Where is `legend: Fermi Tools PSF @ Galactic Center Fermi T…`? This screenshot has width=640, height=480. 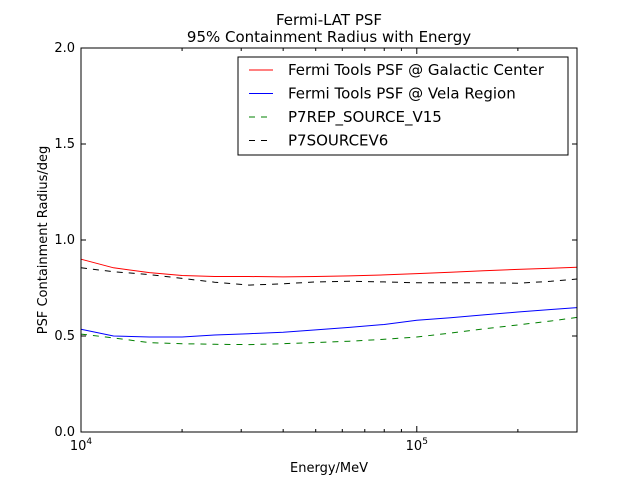 legend: Fermi Tools PSF @ Galactic Center Fermi T… is located at coordinates (403, 106).